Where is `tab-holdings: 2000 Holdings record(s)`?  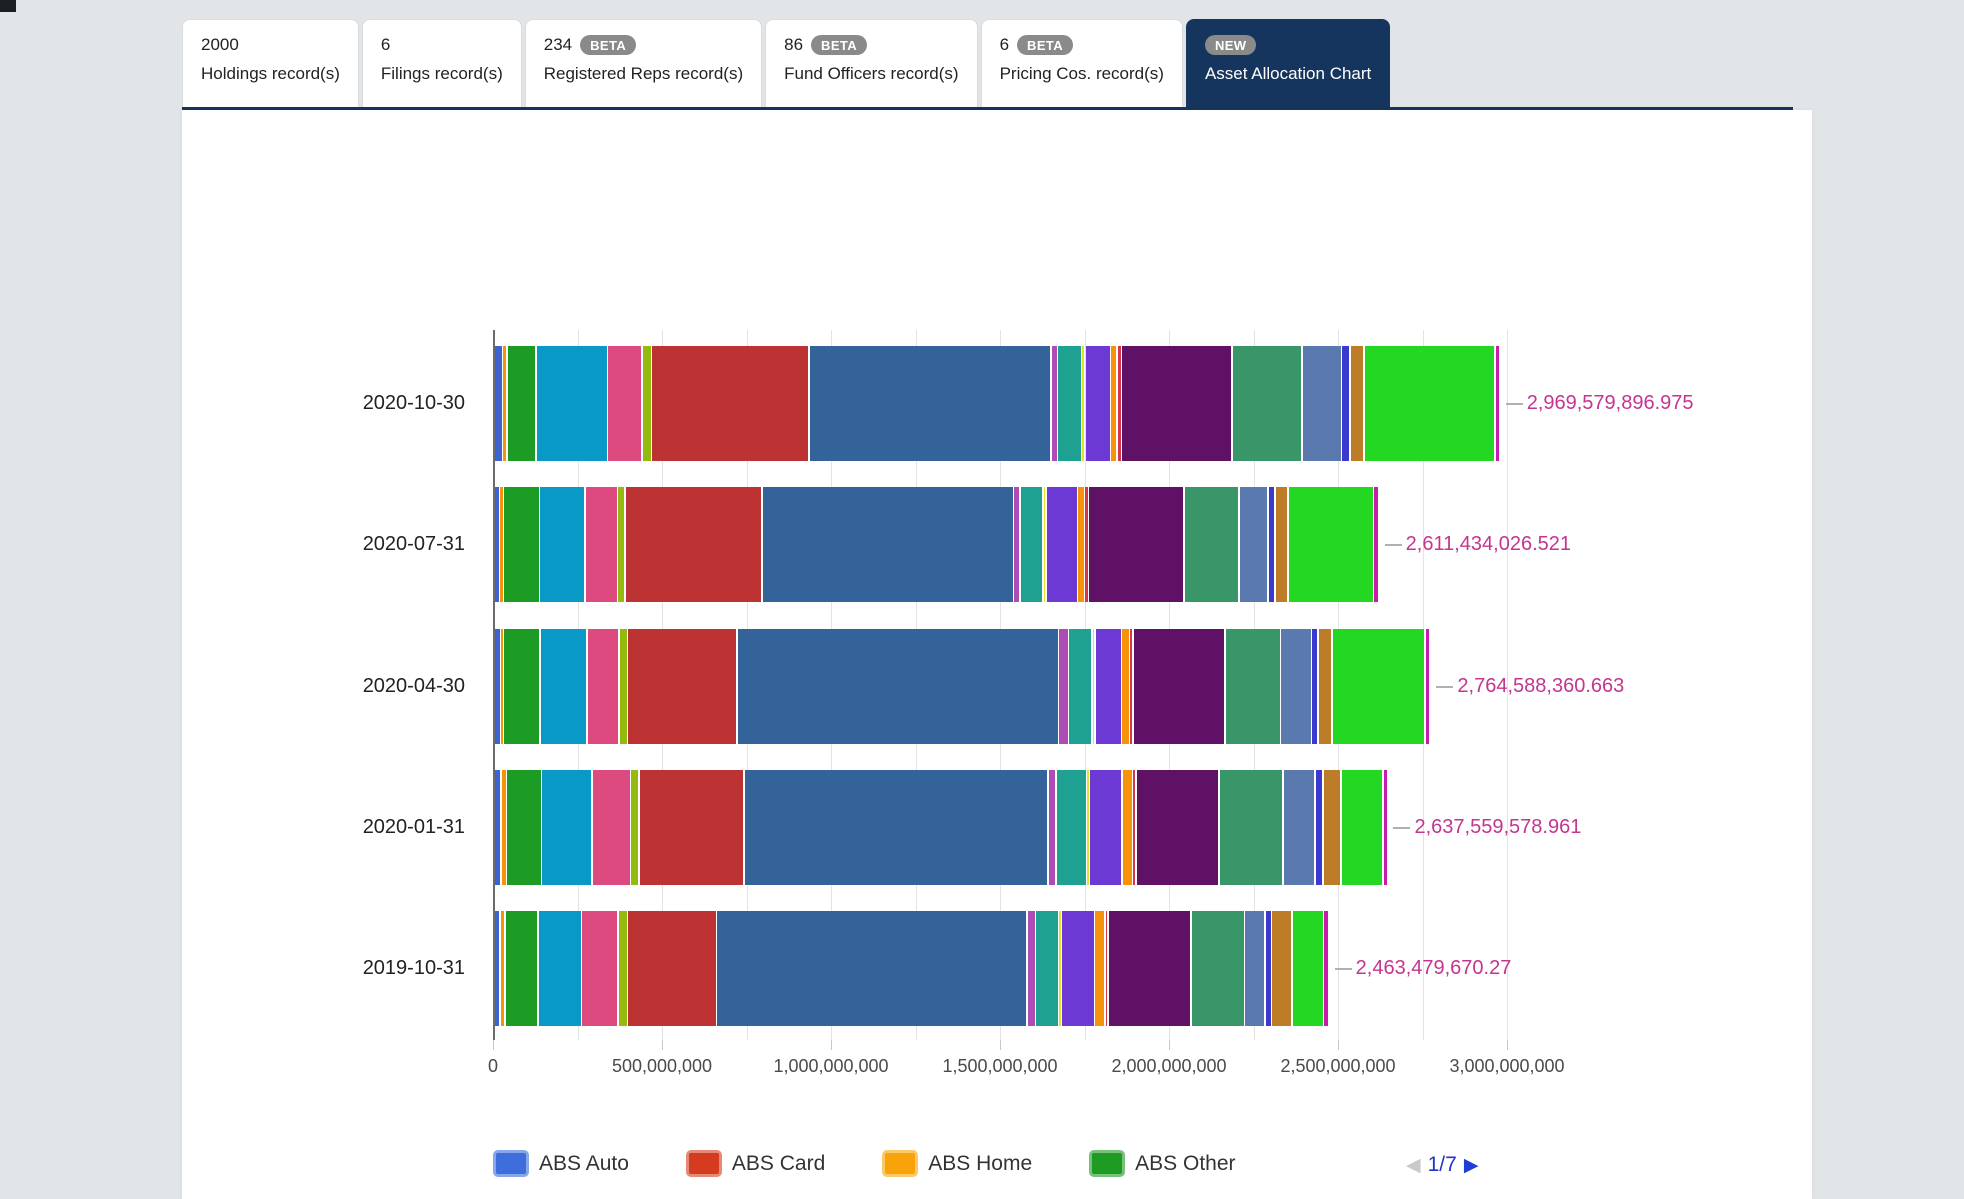 tab-holdings: 2000 Holdings record(s) is located at coordinates (270, 63).